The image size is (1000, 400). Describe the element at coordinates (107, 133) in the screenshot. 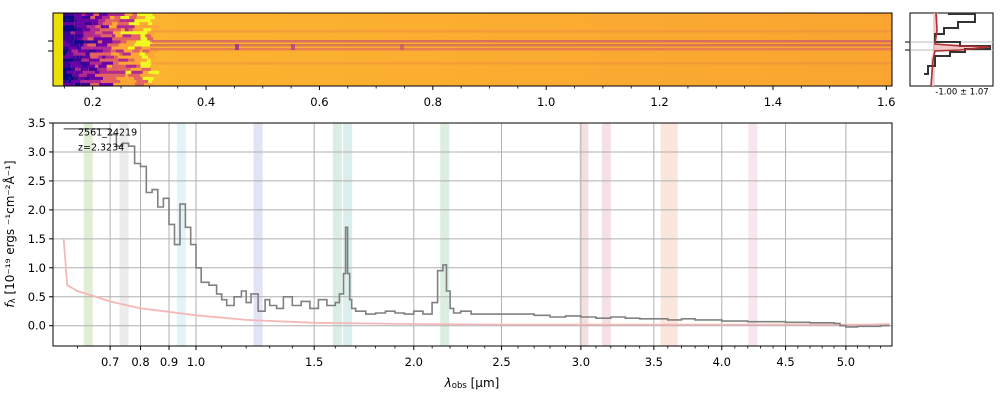

I see `object-id-annotation: 2561_24219` at that location.